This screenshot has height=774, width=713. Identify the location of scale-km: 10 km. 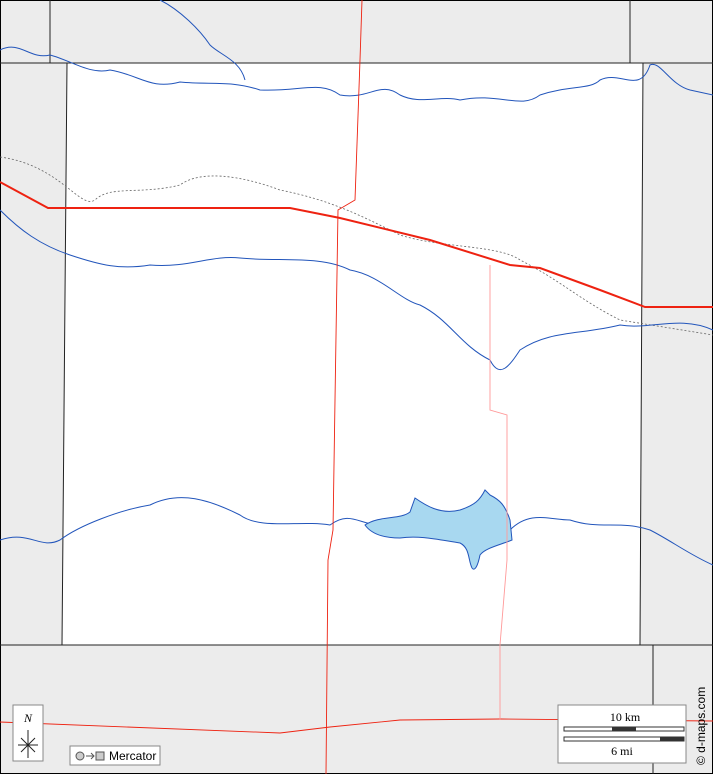
(625, 717).